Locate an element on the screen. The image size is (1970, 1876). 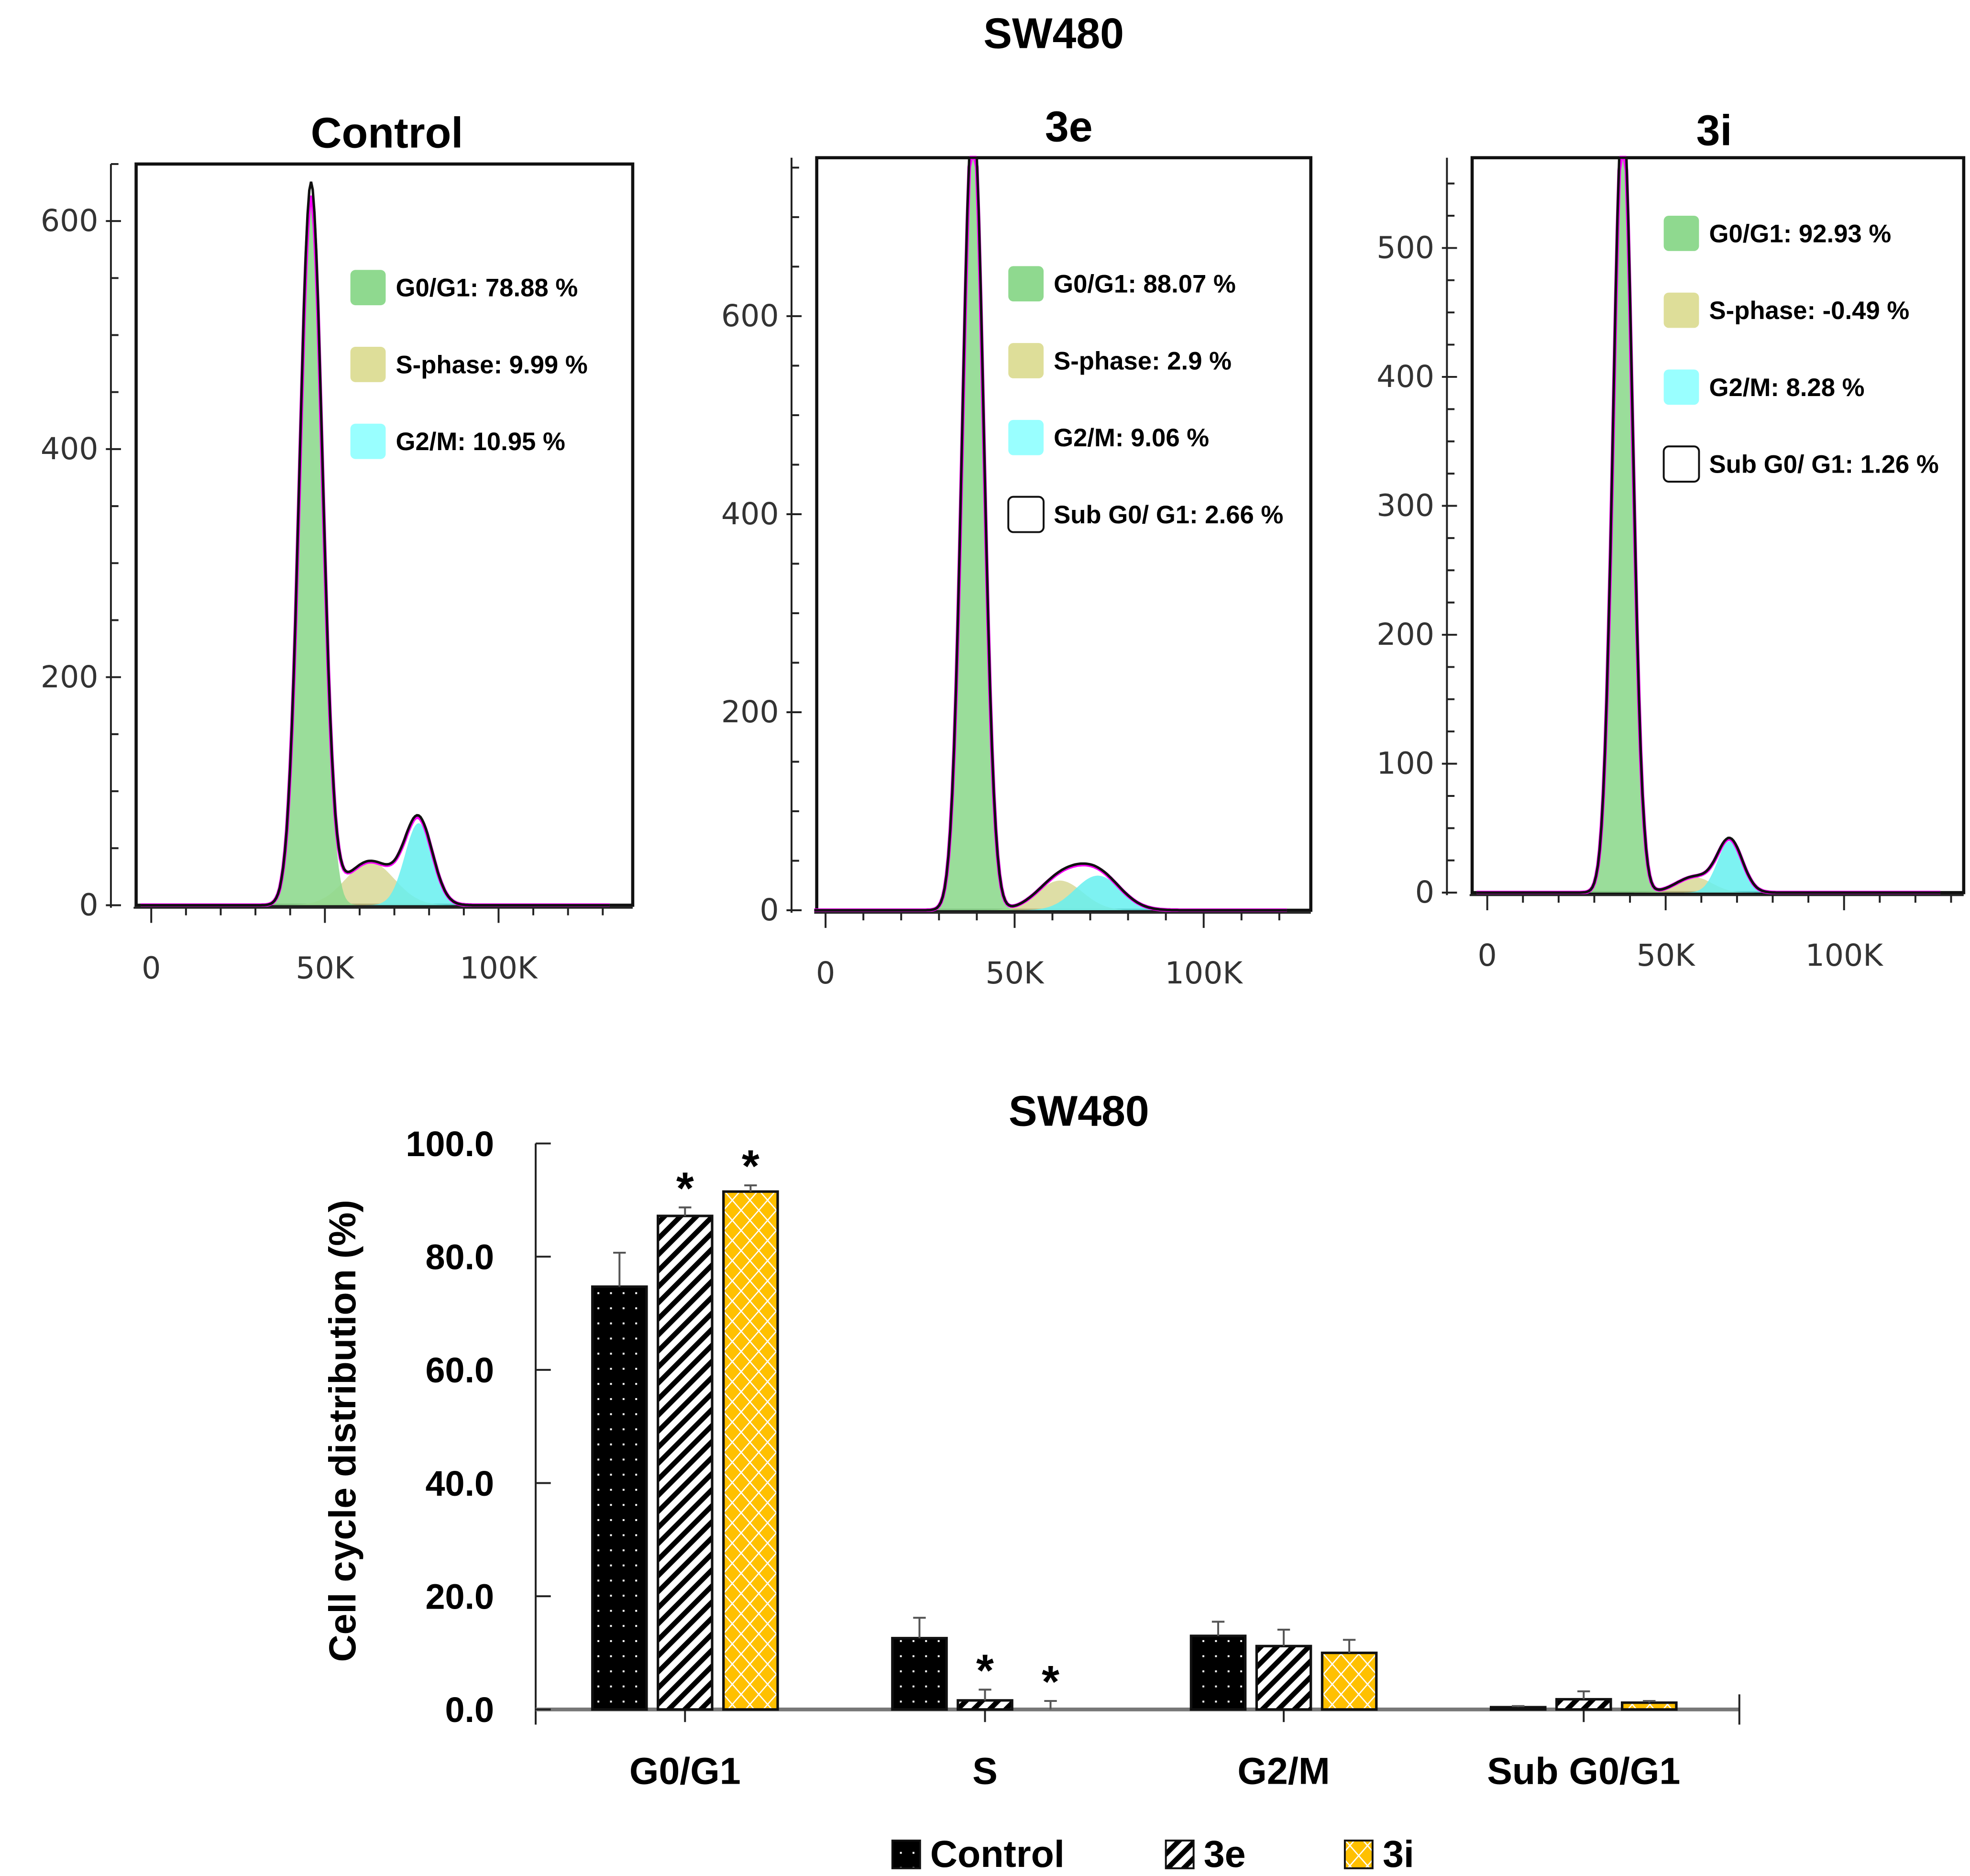
legend-label: Control is located at coordinates (997, 1853).